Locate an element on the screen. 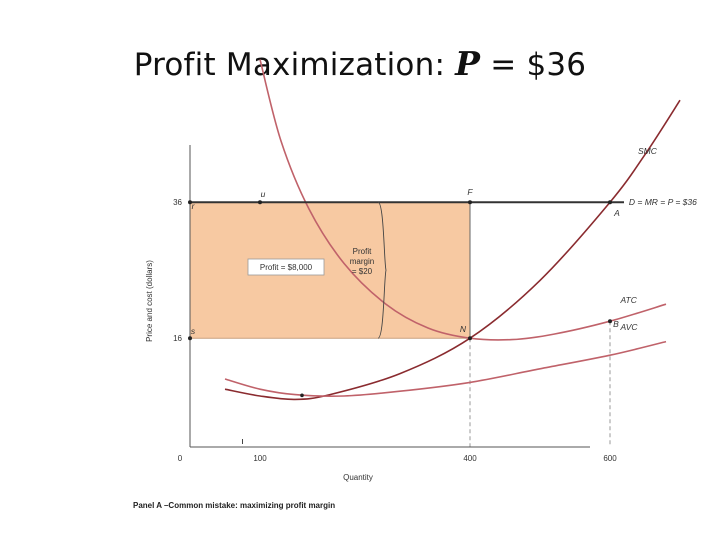 The height and width of the screenshot is (540, 720). profit-region is located at coordinates (330, 270).